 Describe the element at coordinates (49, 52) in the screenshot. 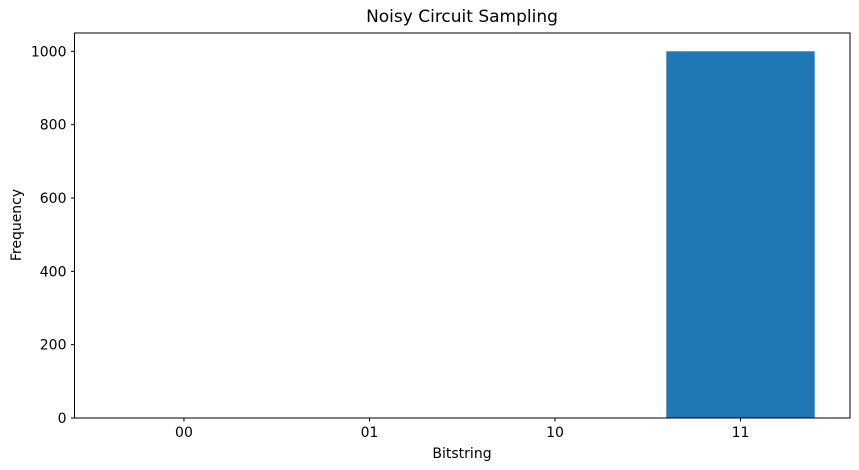

I see `y-tick-label: 1000` at that location.